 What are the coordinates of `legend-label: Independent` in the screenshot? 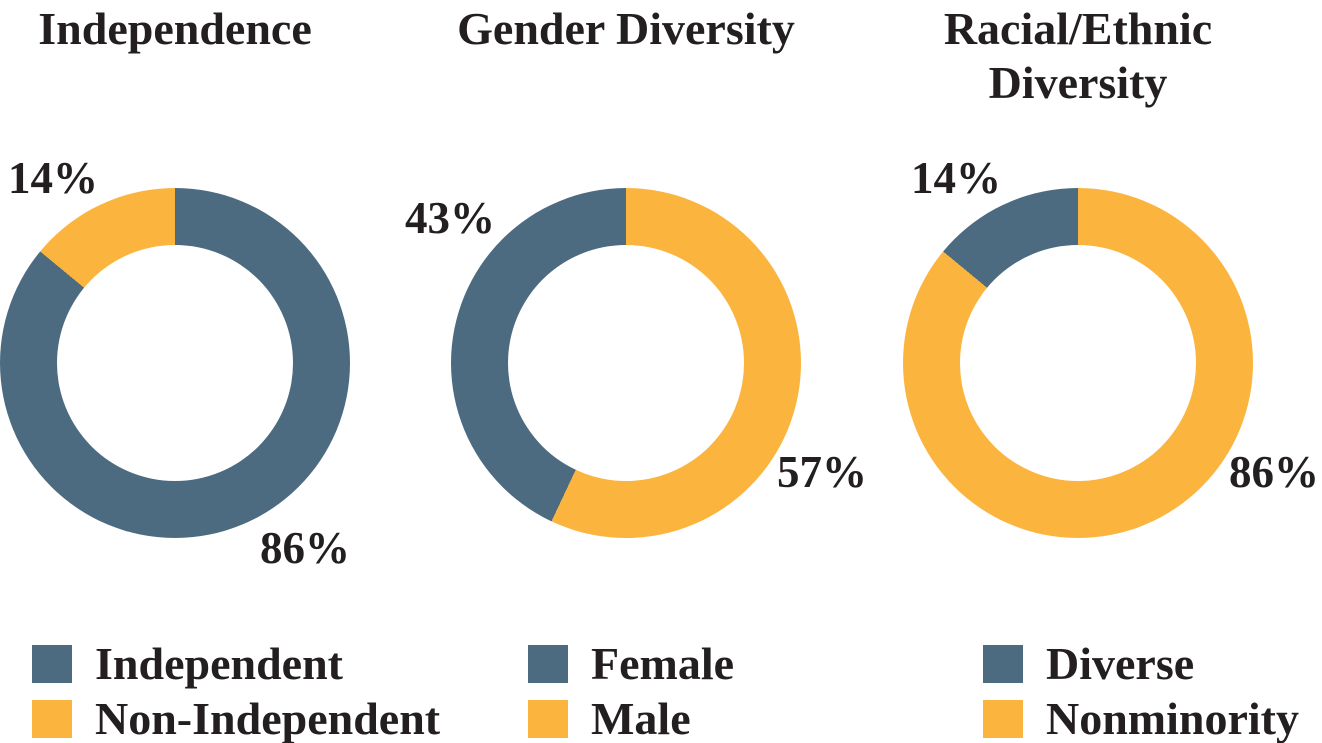 It's located at (219, 663).